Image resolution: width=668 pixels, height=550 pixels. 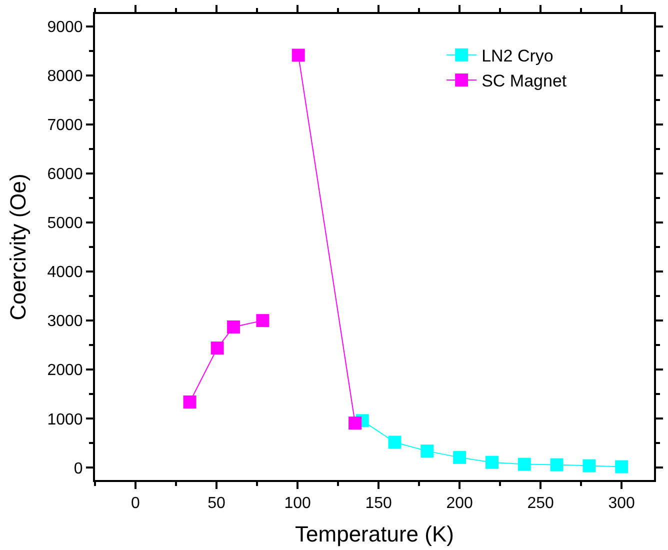 I want to click on y-tick-label: 8000, so click(x=65, y=76).